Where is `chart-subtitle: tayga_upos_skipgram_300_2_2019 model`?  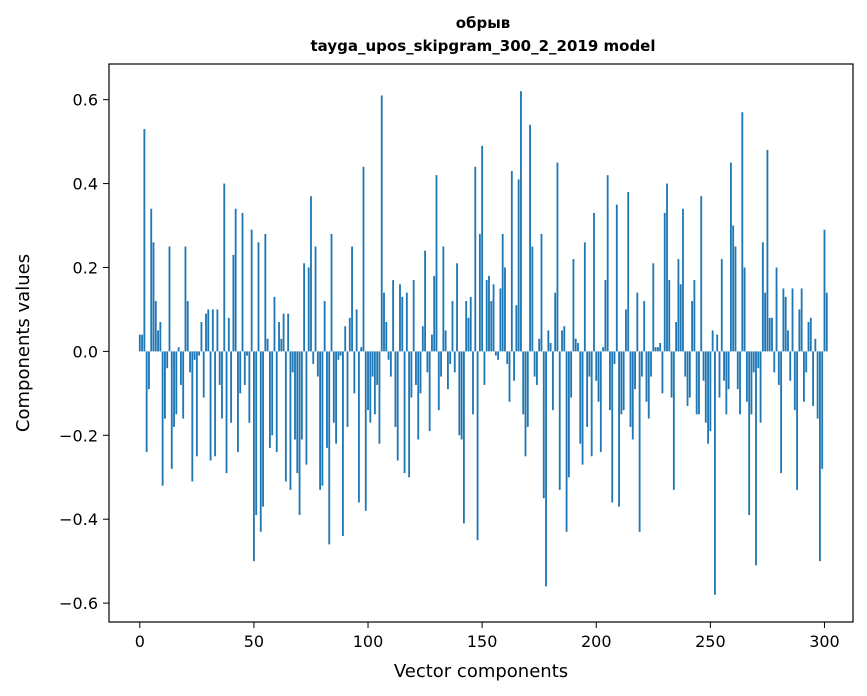
chart-subtitle: tayga_upos_skipgram_300_2_2019 model is located at coordinates (483, 46).